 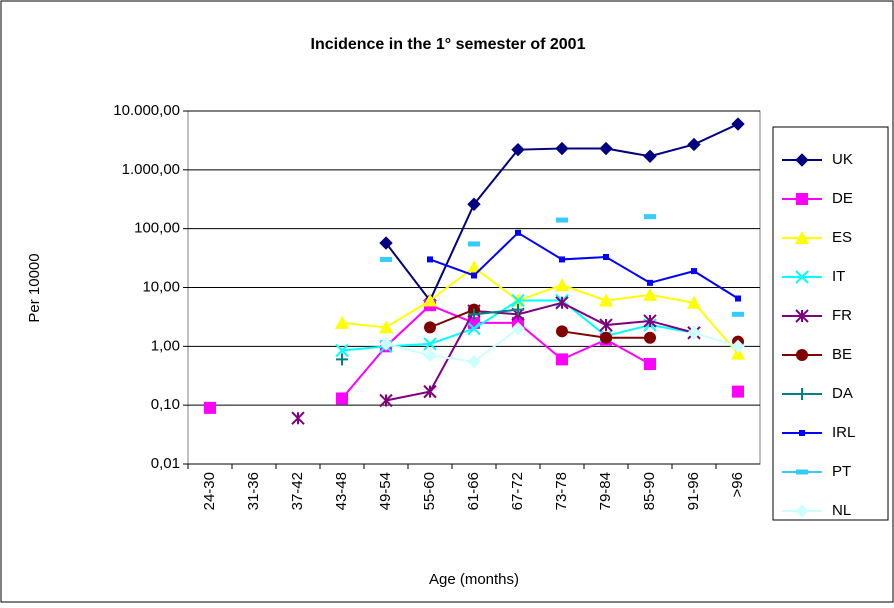 What do you see at coordinates (473, 491) in the screenshot?
I see `x-tick-label: 61-66` at bounding box center [473, 491].